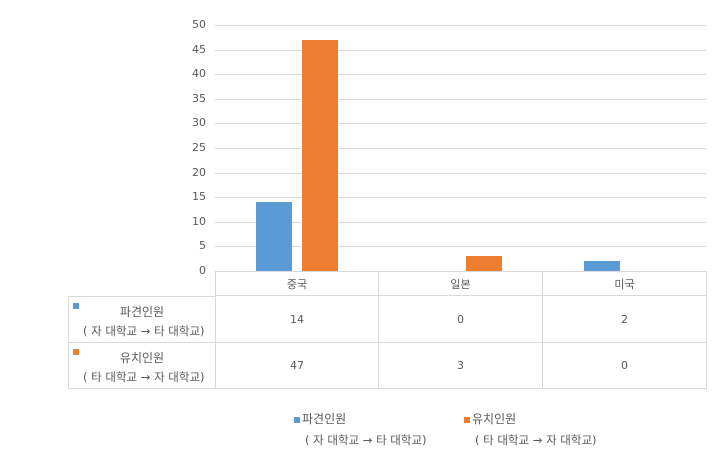  I want to click on category-label: 중국, so click(297, 284).